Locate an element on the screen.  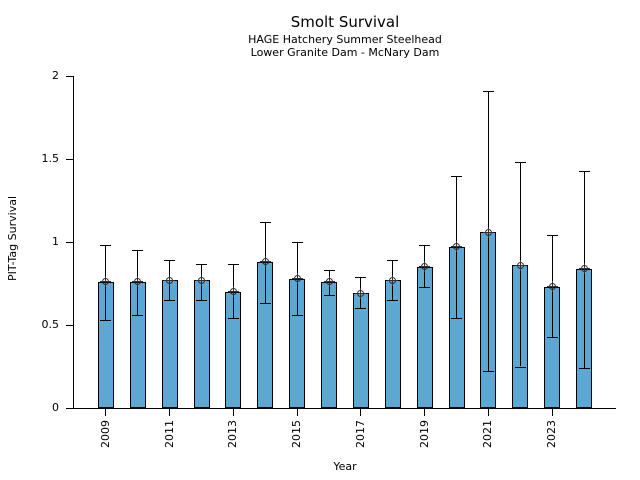
y-tick-label: 2 is located at coordinates (55, 75).